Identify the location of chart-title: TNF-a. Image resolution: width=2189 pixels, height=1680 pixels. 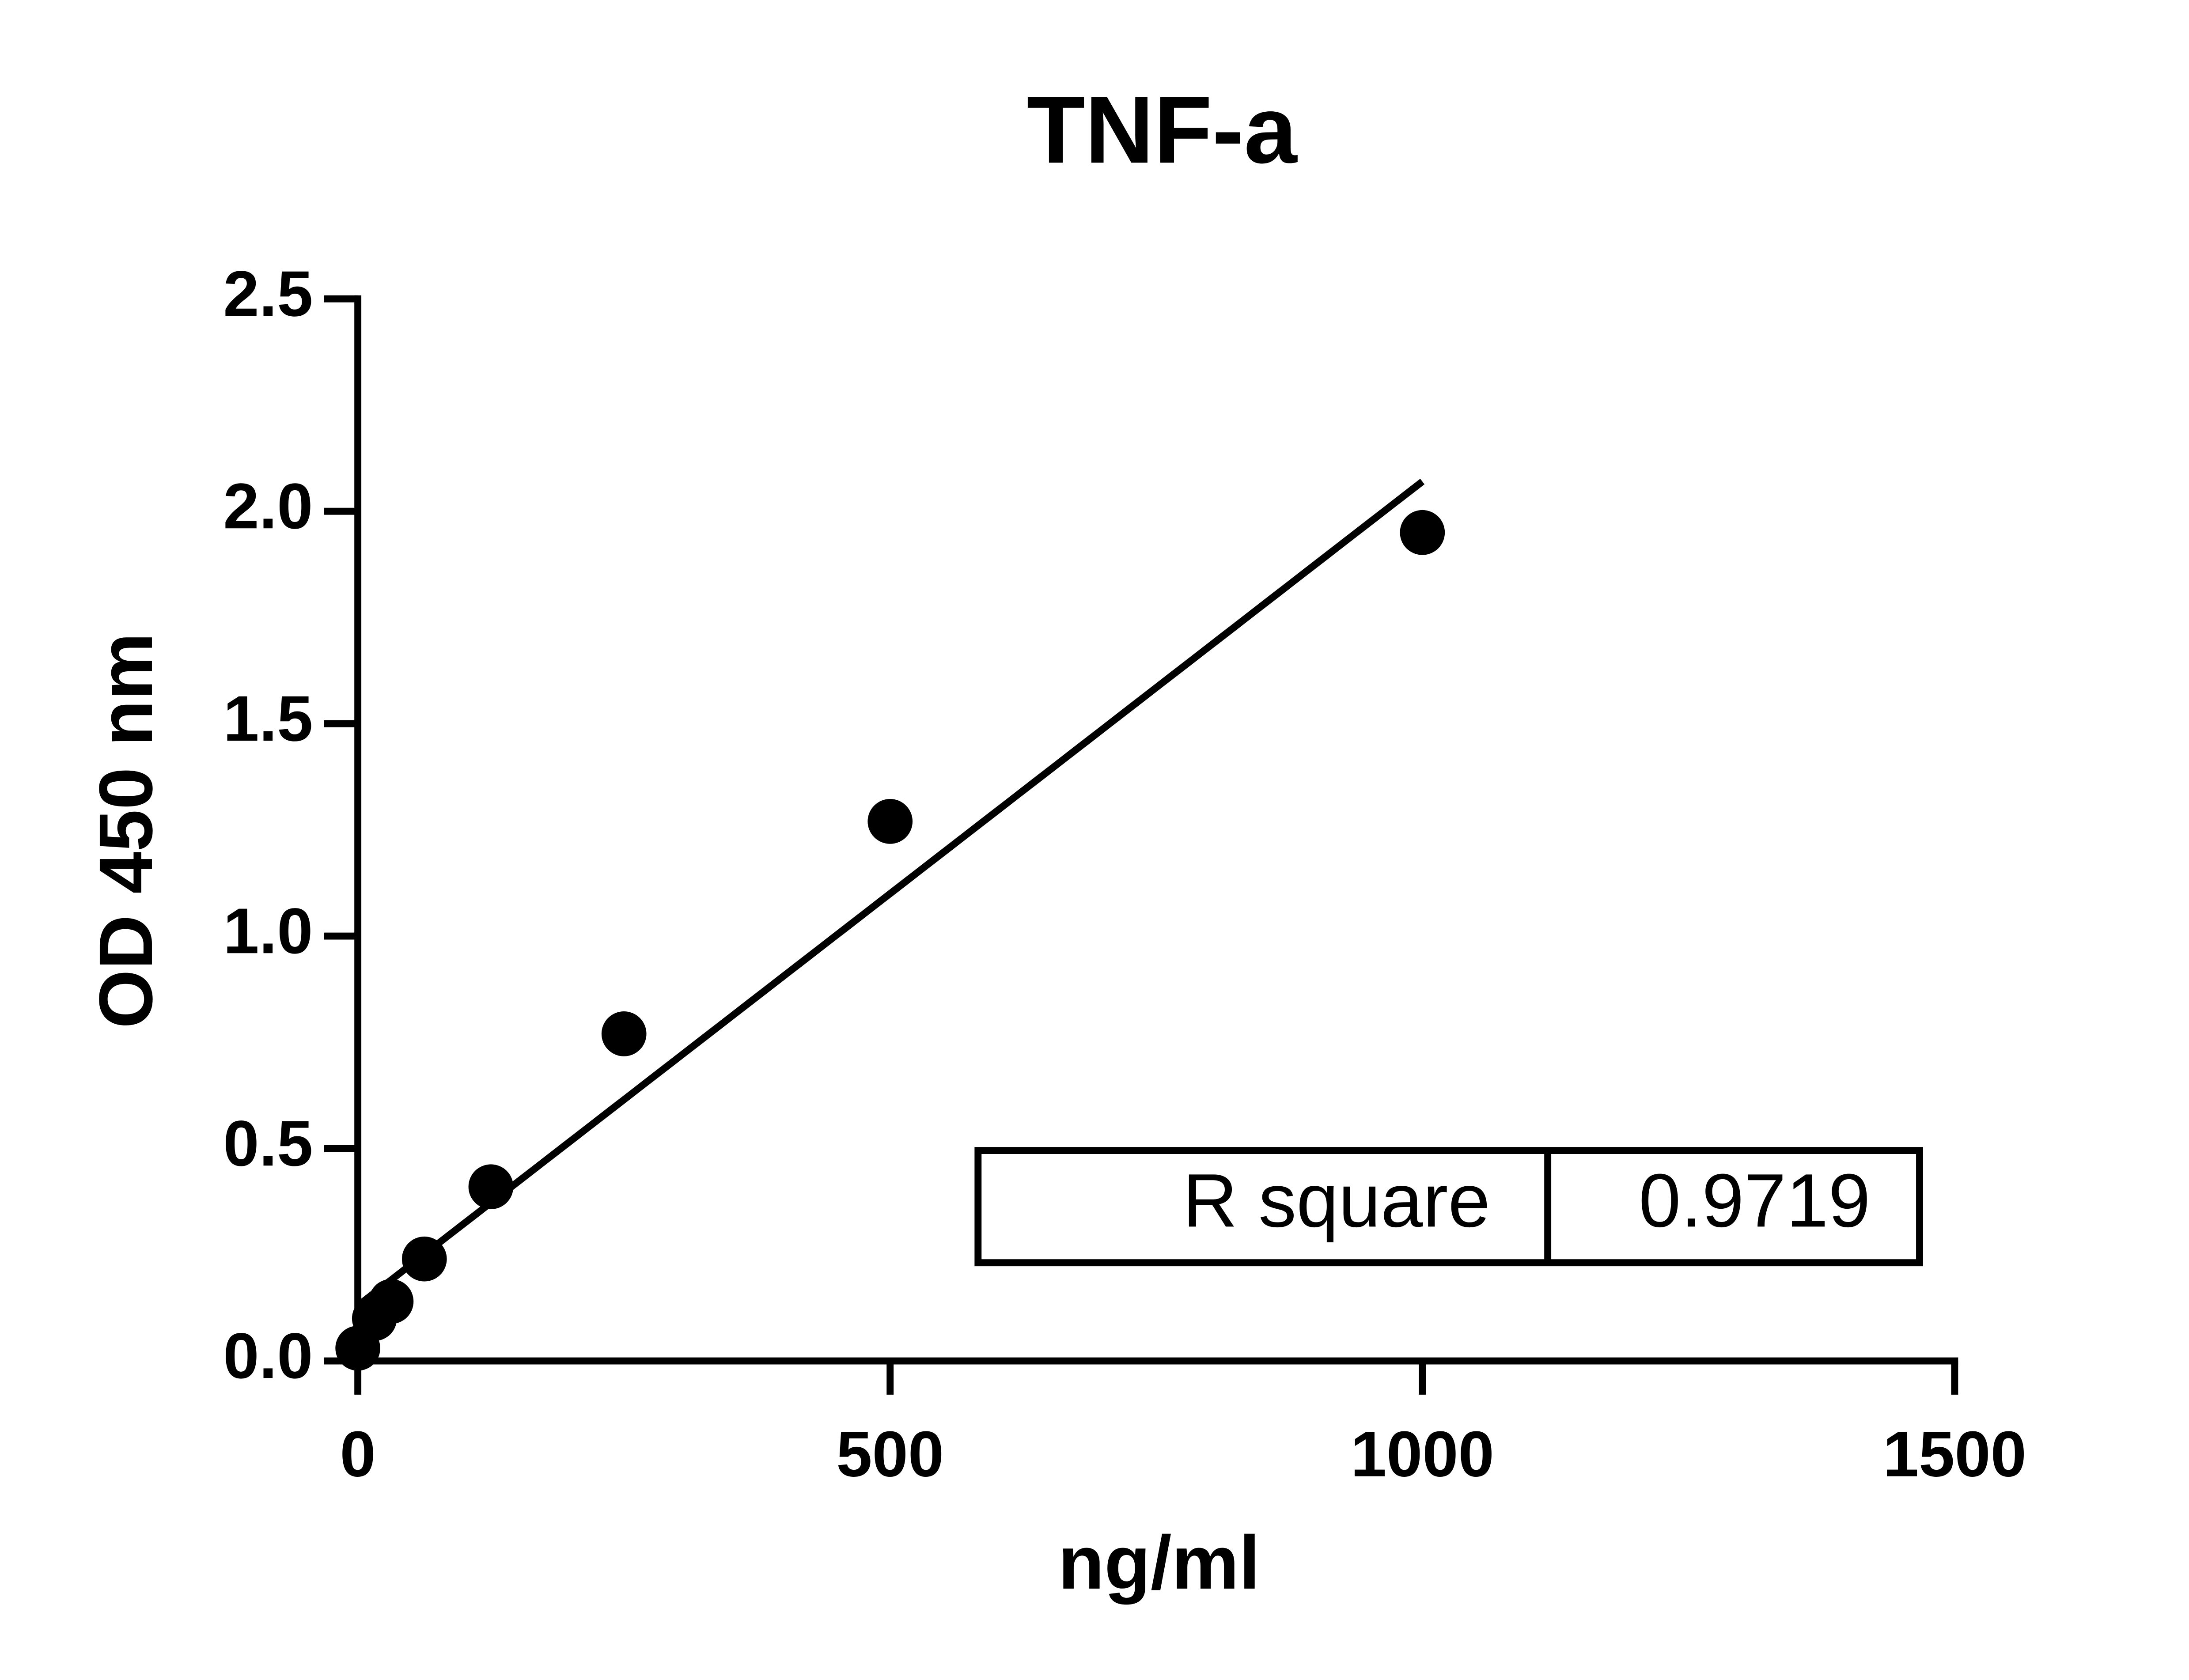
(1162, 129).